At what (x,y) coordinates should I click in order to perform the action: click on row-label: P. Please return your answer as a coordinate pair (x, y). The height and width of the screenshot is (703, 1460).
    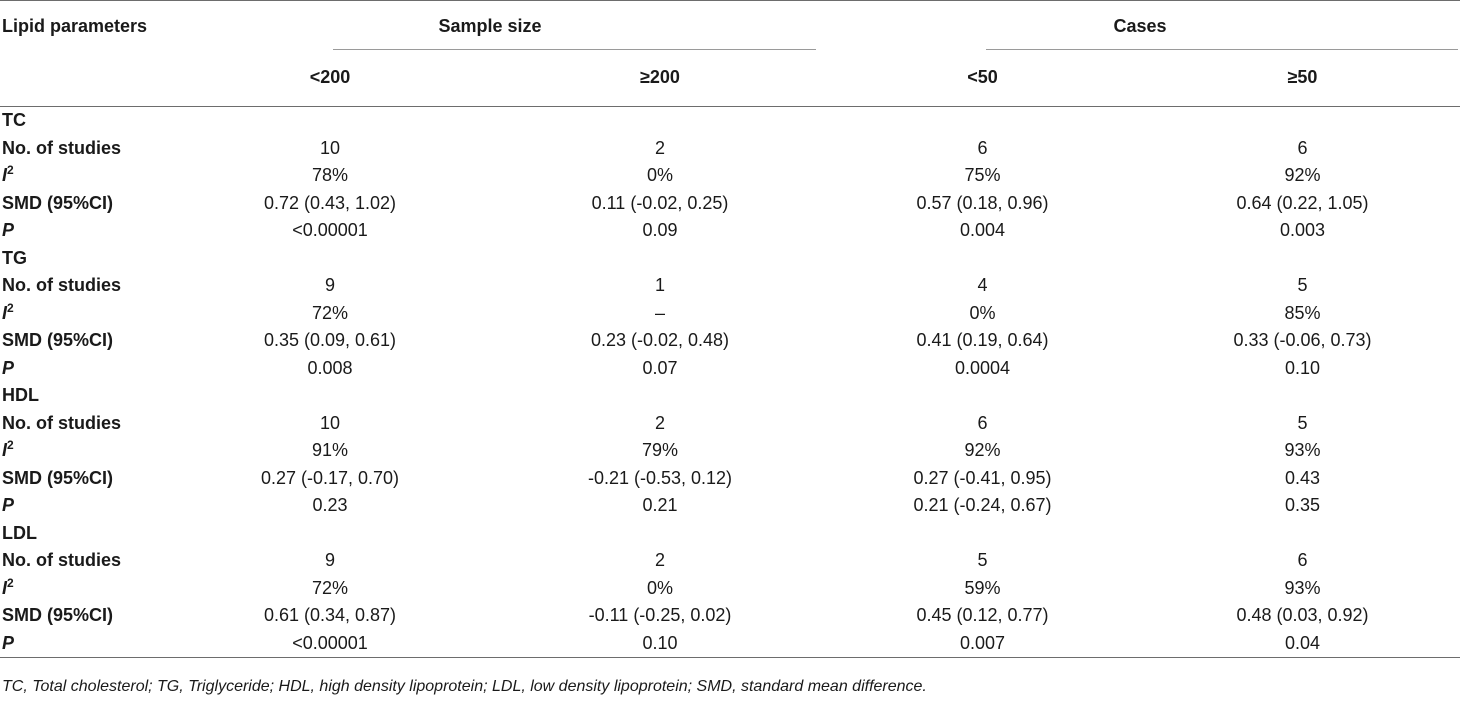
    Looking at the image, I should click on (80, 231).